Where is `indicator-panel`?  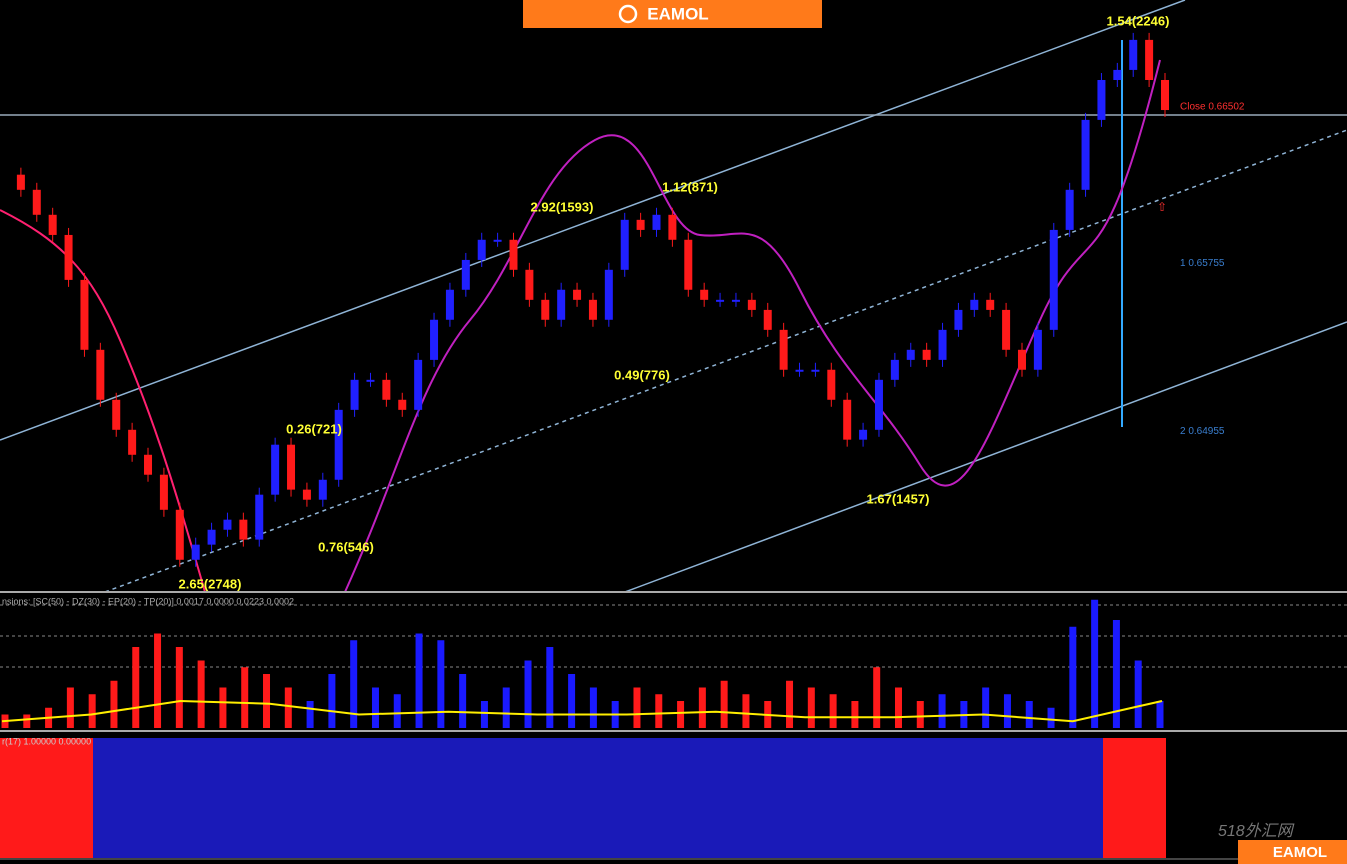
indicator-panel is located at coordinates (582, 663).